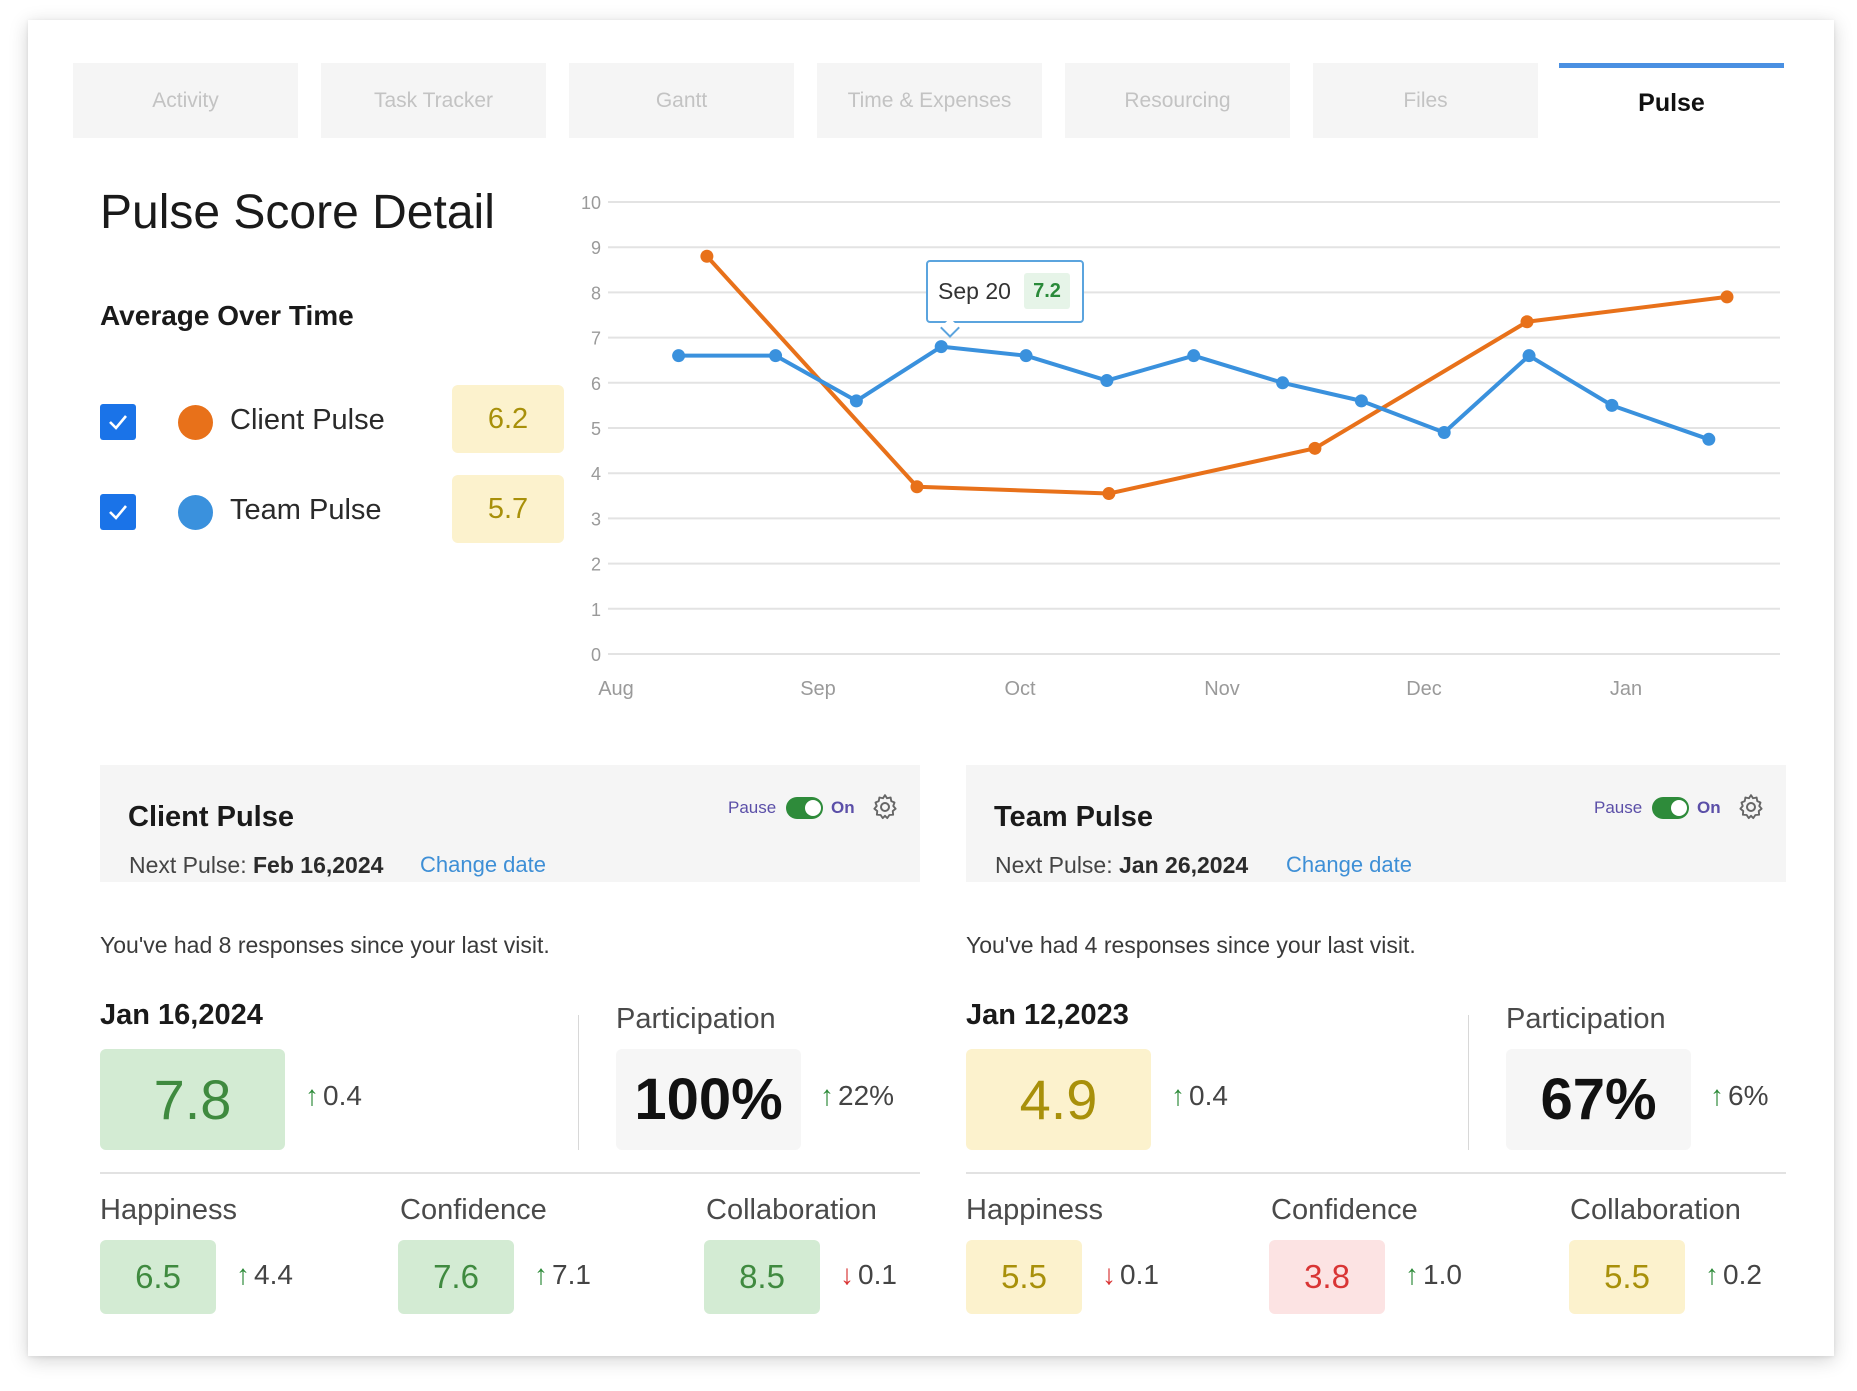  I want to click on tooltip-date: Sep 20, so click(974, 291).